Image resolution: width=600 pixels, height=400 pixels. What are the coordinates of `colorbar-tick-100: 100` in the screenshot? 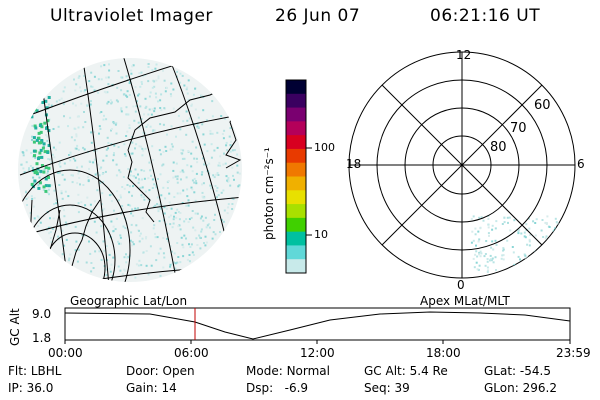 It's located at (324, 147).